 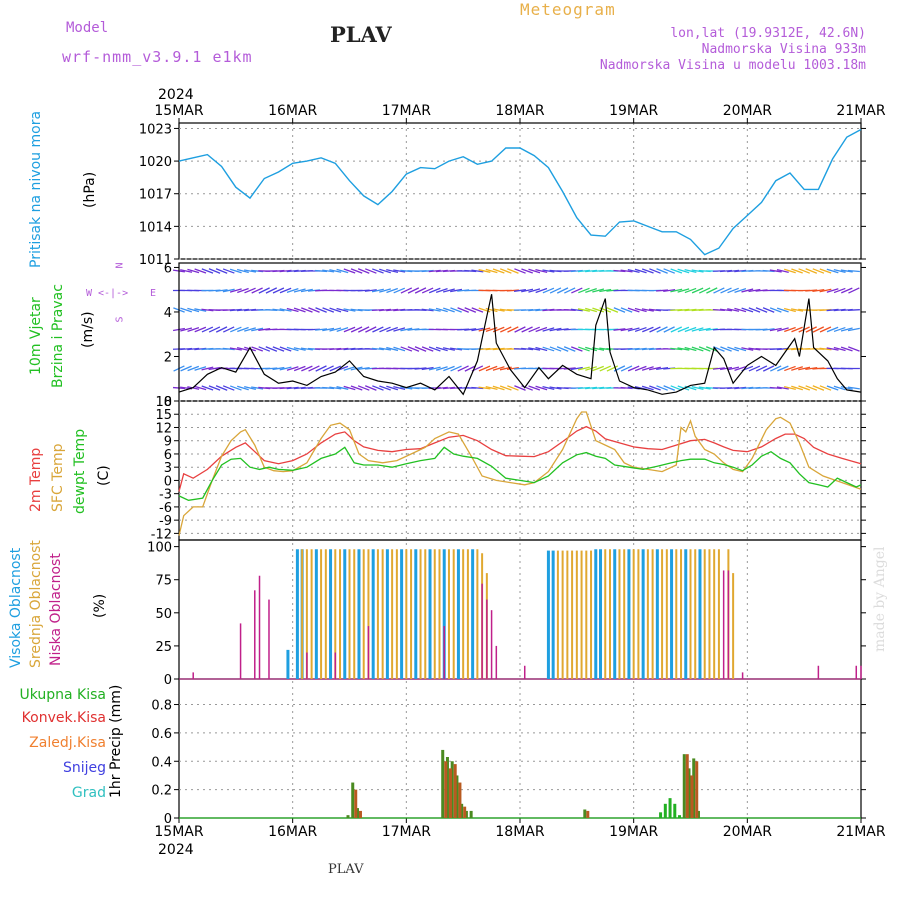 What do you see at coordinates (860, 832) in the screenshot?
I see `x-tick-label: 21MAR` at bounding box center [860, 832].